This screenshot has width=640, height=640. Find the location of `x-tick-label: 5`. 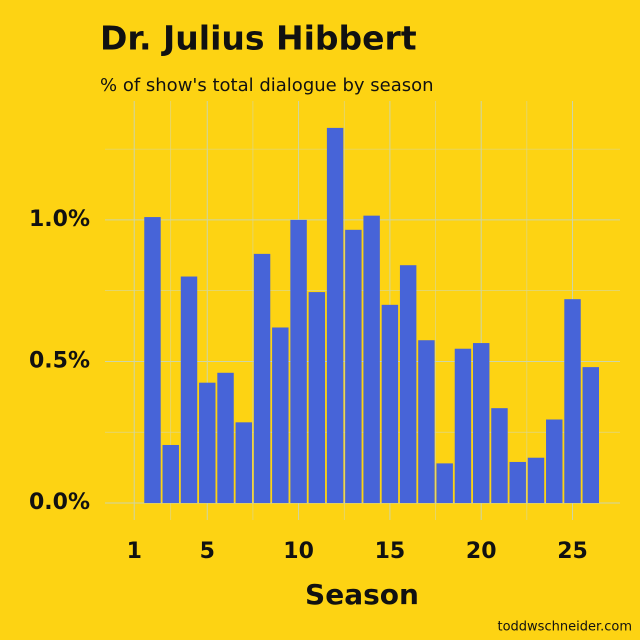

x-tick-label: 5 is located at coordinates (207, 551).